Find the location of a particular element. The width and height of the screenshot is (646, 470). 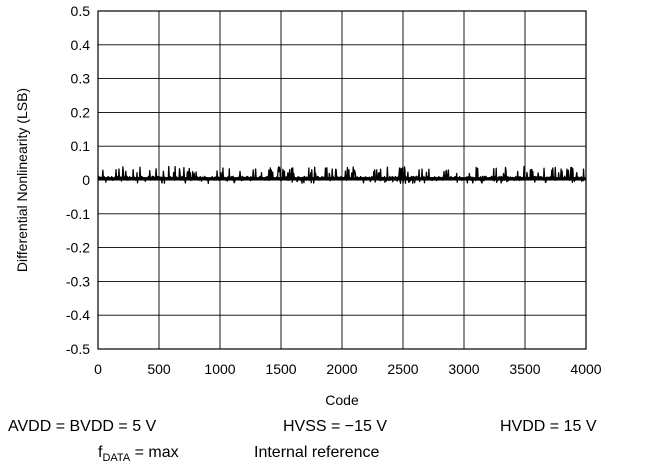

y-tick-labels: 0.5 0.4 0.3 0.2 0.1 0 -0.1 -0.2 -0.3 -0.4 -0.5 is located at coordinates (78, 180).